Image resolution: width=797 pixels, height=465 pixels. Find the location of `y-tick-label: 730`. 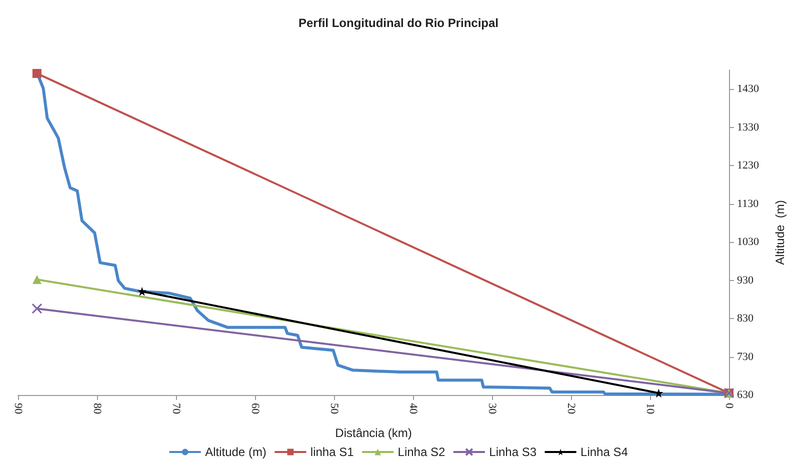

y-tick-label: 730 is located at coordinates (745, 356).